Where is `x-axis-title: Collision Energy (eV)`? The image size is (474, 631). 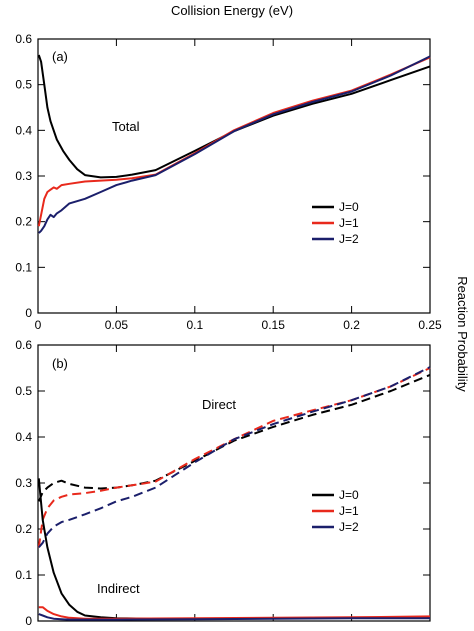 x-axis-title: Collision Energy (eV) is located at coordinates (232, 10).